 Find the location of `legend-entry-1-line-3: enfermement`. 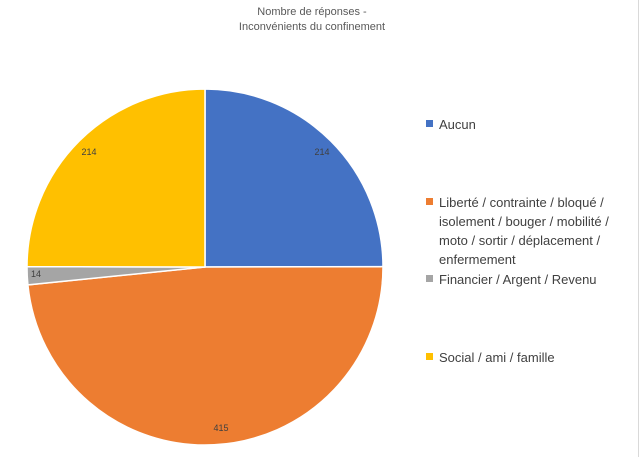

legend-entry-1-line-3: enfermement is located at coordinates (477, 259).